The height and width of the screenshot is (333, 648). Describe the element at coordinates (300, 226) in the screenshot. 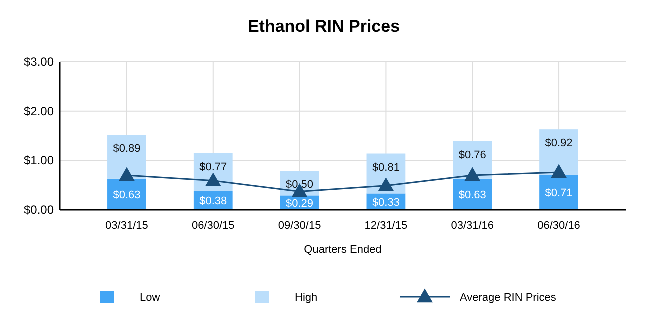

I see `x-tick-label: 09/30/15` at that location.